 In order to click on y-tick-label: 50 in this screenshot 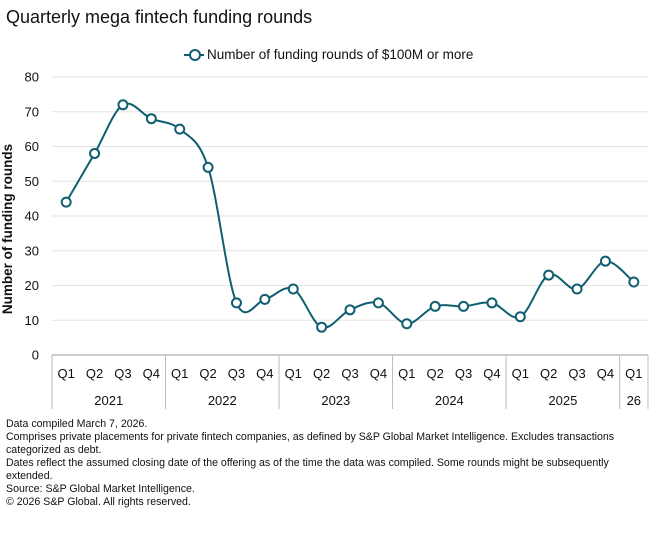, I will do `click(32, 181)`.